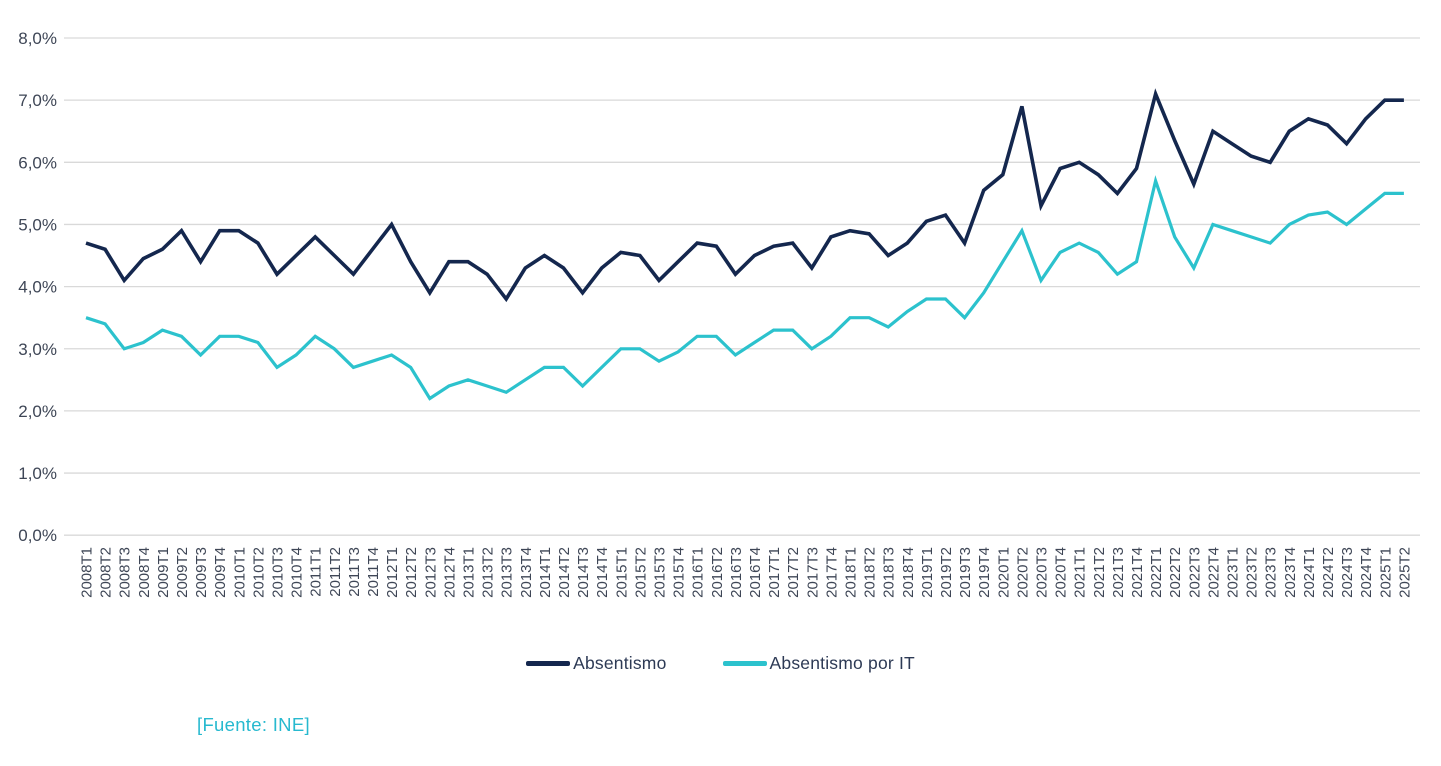 Image resolution: width=1441 pixels, height=766 pixels. I want to click on x-axis-tick-label: 2019T1, so click(927, 572).